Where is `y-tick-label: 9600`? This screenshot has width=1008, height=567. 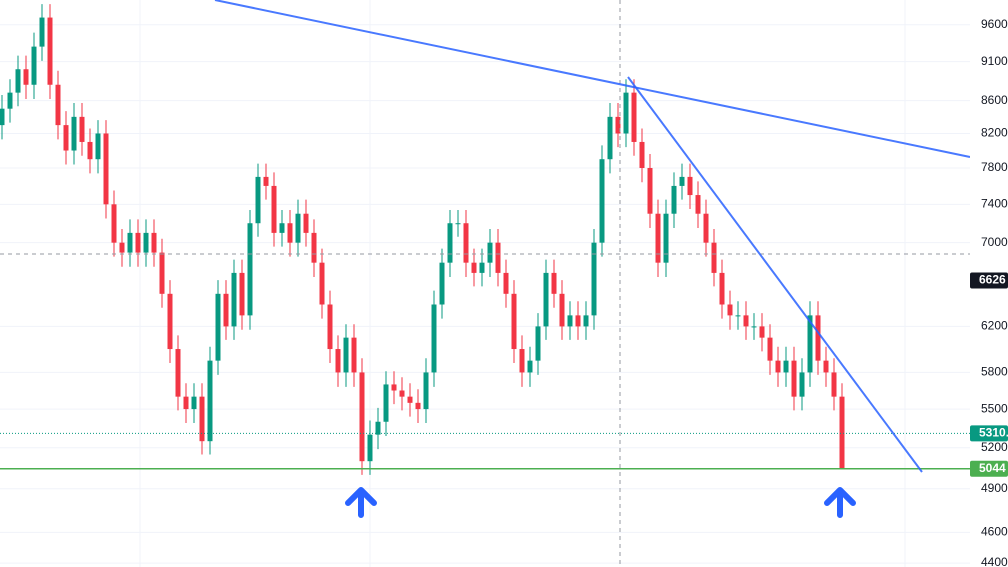 y-tick-label: 9600 is located at coordinates (994, 24).